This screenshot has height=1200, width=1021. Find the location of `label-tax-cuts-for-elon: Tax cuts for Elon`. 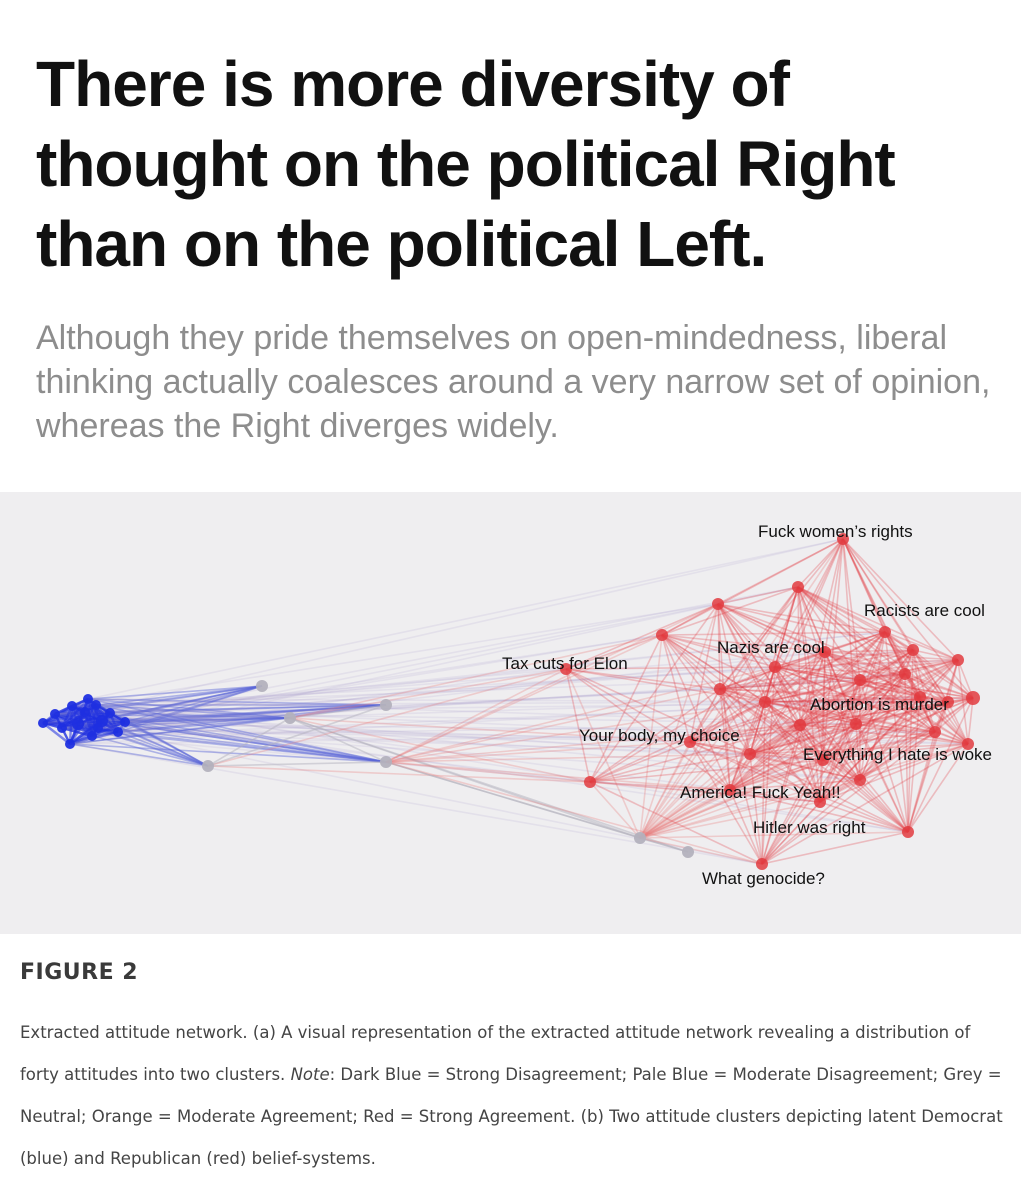

label-tax-cuts-for-elon: Tax cuts for Elon is located at coordinates (565, 663).